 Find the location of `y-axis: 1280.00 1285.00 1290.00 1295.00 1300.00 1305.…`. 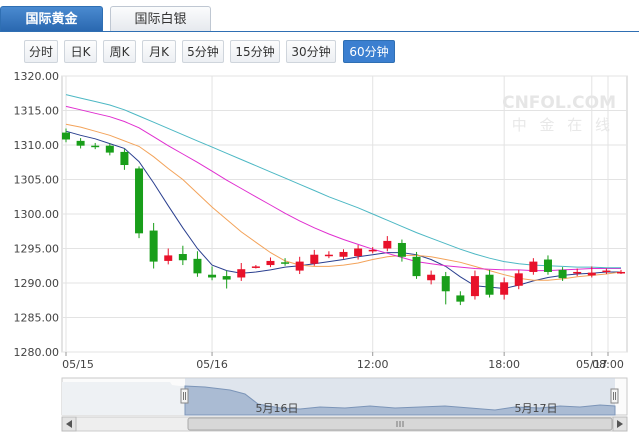

y-axis: 1280.00 1285.00 1290.00 1295.00 1300.00 1305.… is located at coordinates (37, 214).